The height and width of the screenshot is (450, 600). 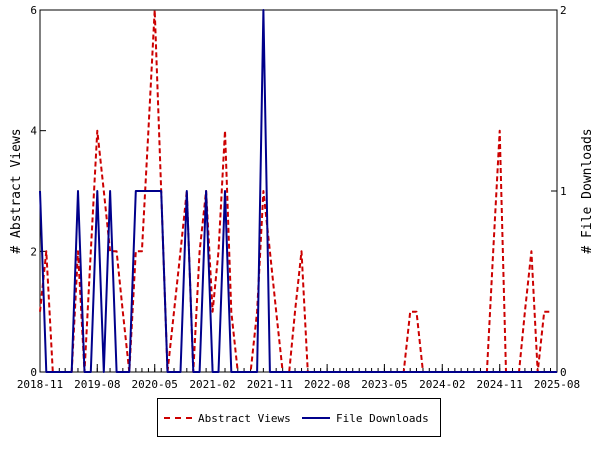 I want to click on x-tick-label: 2024-11, so click(x=500, y=384).